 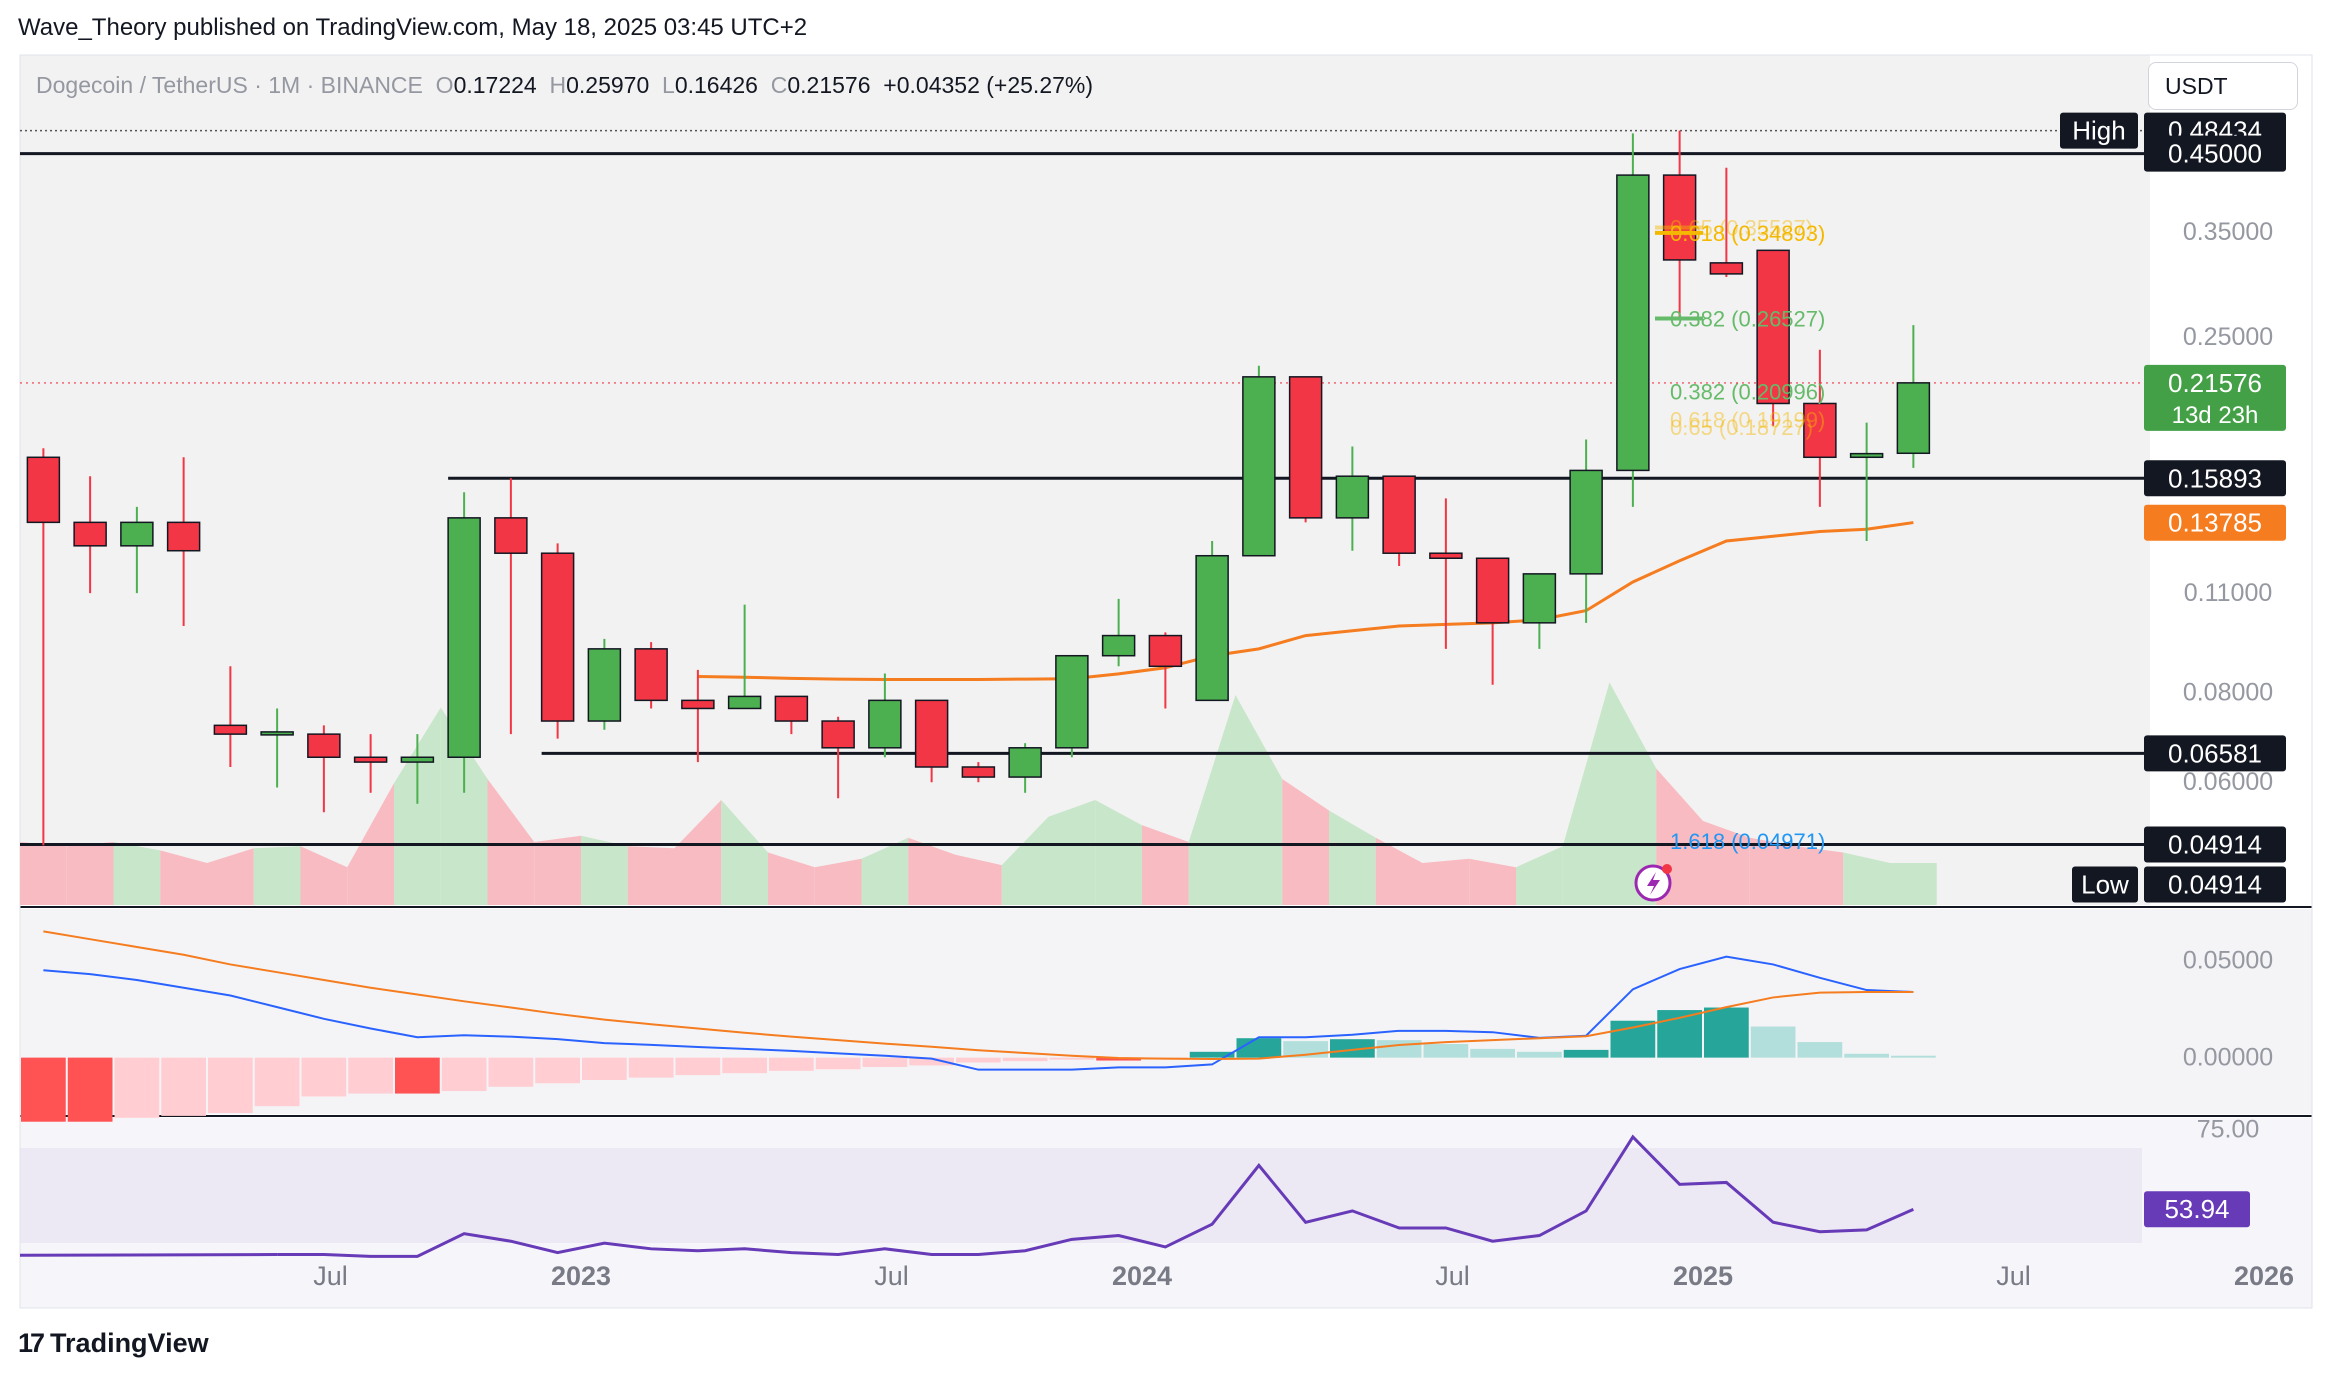 I want to click on macd-signal-line, so click(x=978, y=995).